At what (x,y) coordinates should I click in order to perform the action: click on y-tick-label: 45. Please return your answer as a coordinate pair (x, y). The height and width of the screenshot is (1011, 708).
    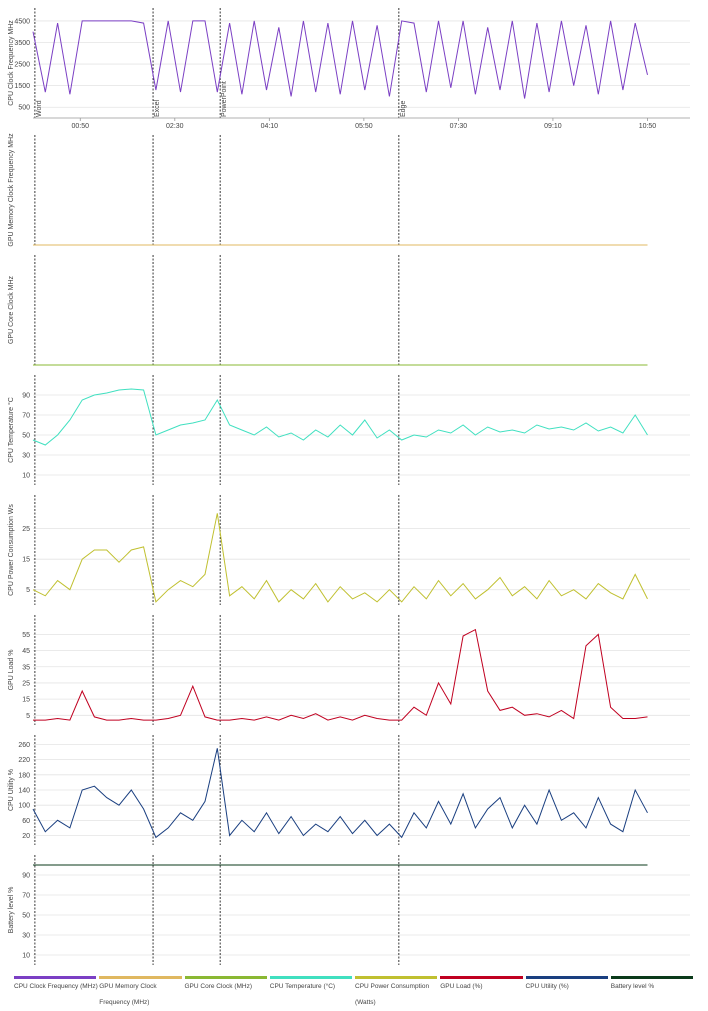
    Looking at the image, I should click on (26, 651).